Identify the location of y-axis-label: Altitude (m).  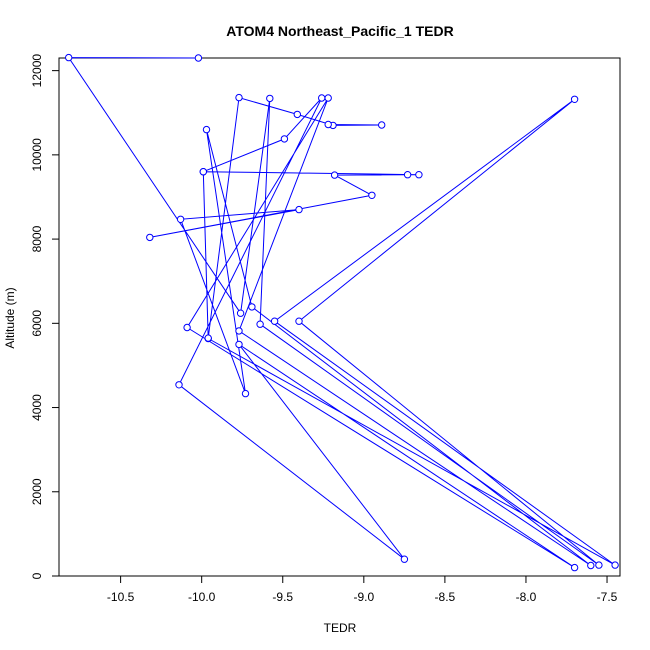
(10, 317).